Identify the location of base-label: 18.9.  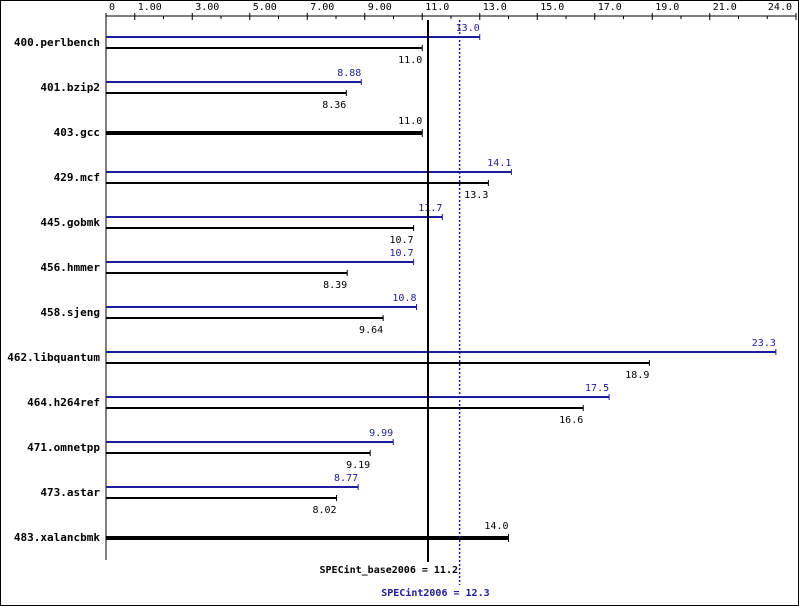
(637, 375).